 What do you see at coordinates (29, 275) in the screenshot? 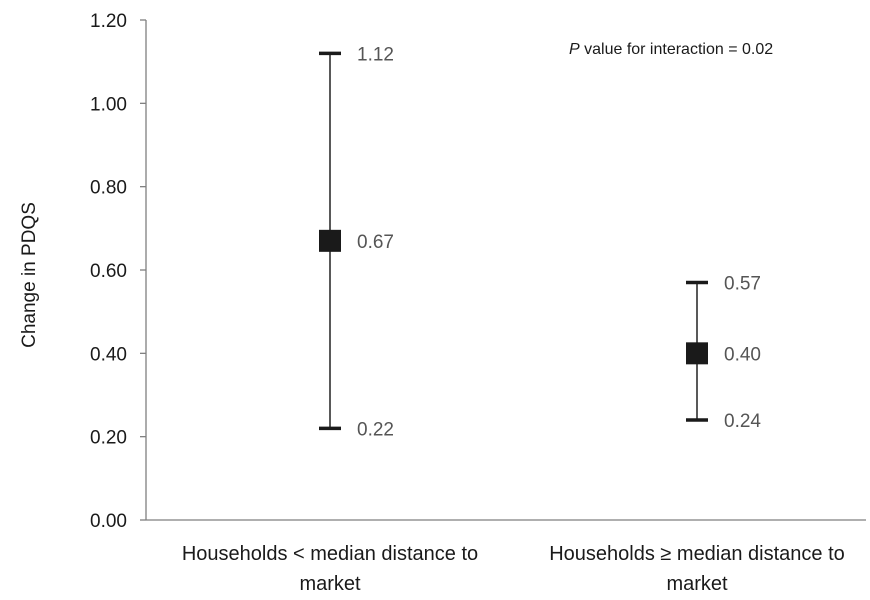
I see `y-axis-title: Change in PDQS` at bounding box center [29, 275].